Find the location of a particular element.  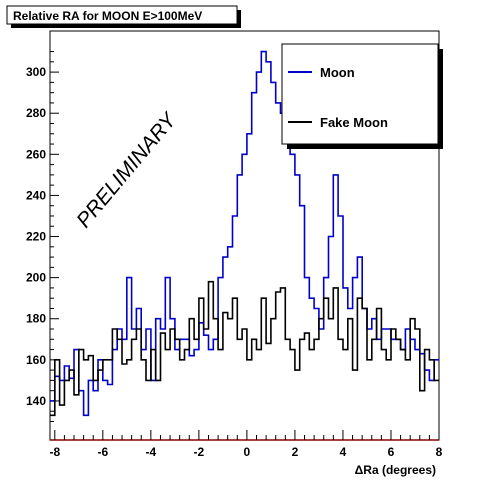

x-axis-title: ΔRa (degrees) is located at coordinates (395, 470).